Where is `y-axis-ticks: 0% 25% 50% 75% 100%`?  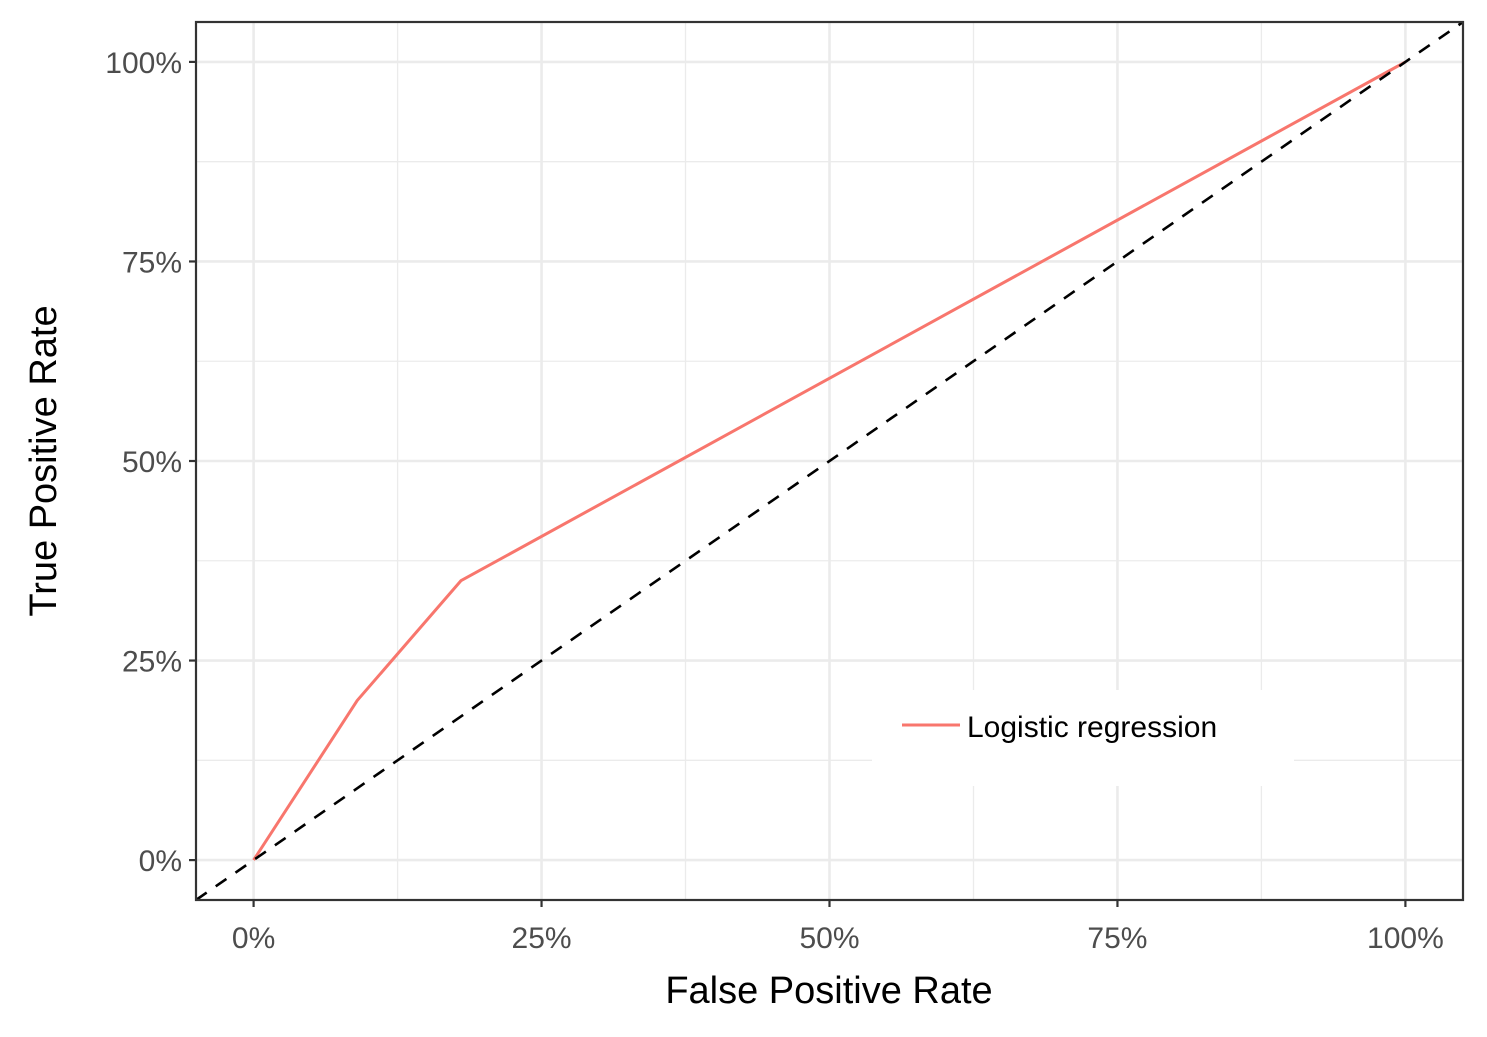
y-axis-ticks: 0% 25% 50% 75% 100% is located at coordinates (150, 462).